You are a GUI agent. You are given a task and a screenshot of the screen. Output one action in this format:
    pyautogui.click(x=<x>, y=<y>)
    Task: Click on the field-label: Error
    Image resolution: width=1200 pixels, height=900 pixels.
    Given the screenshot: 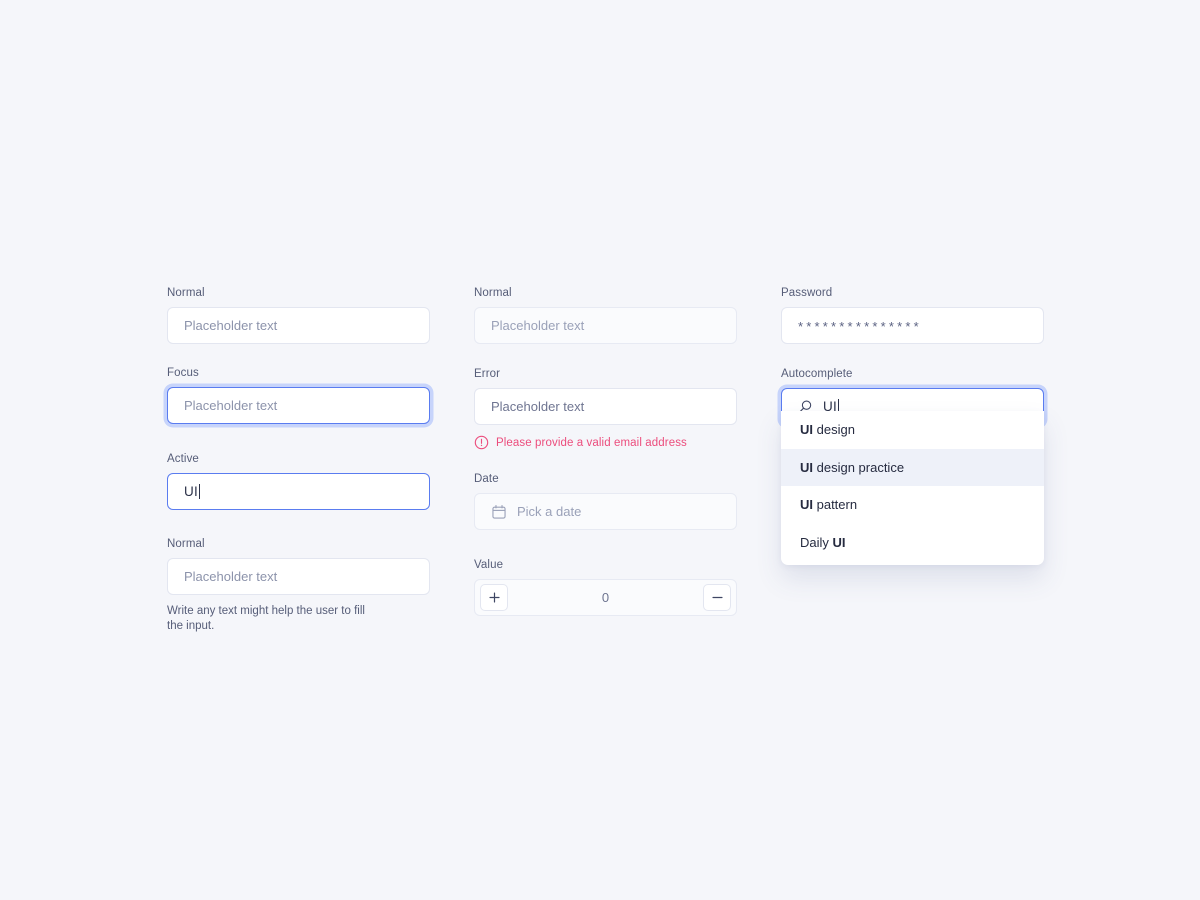 What is the action you would take?
    pyautogui.click(x=487, y=374)
    